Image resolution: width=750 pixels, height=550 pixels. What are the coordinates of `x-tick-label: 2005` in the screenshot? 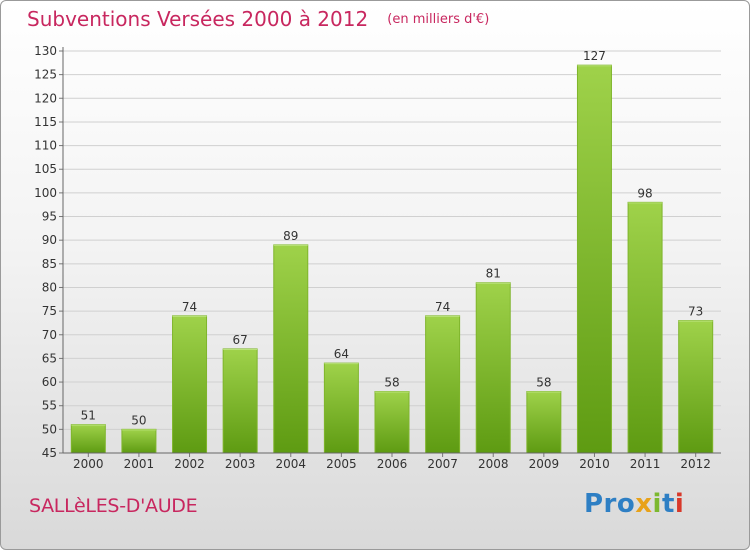 It's located at (341, 464).